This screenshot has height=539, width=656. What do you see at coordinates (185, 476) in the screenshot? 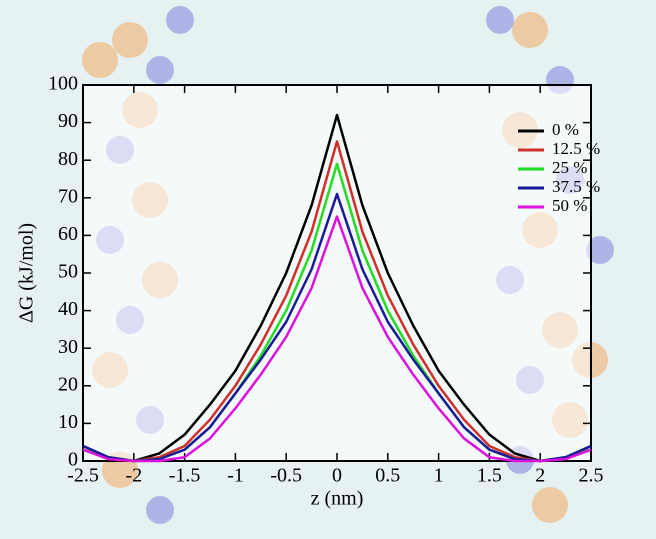
I see `x-tick-label: -1.5` at bounding box center [185, 476].